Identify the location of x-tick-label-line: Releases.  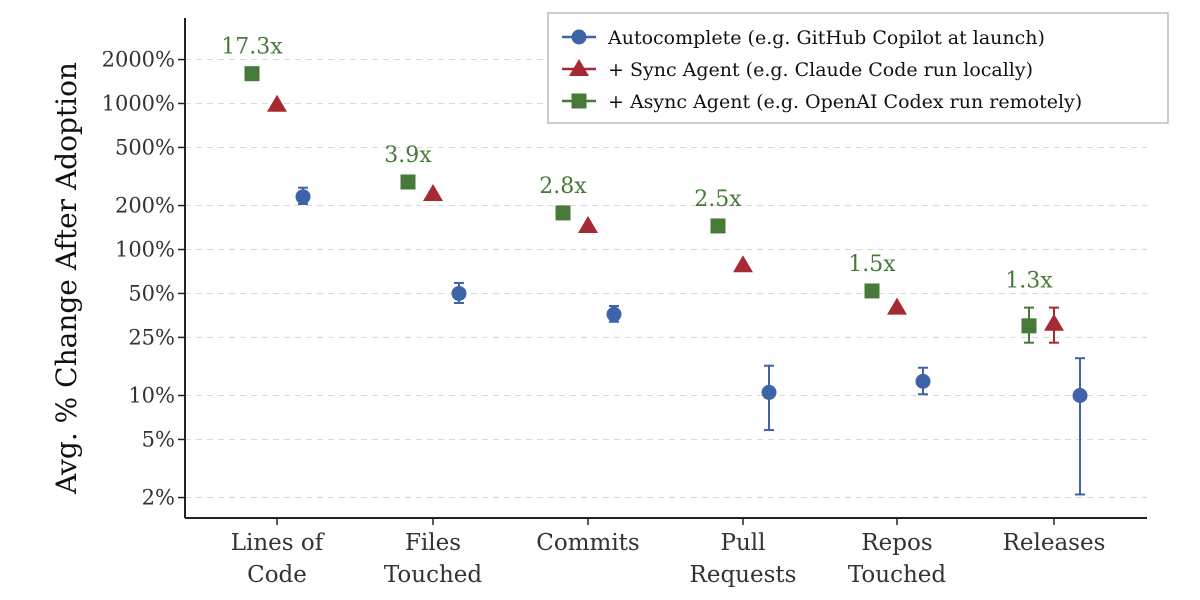
(1054, 543).